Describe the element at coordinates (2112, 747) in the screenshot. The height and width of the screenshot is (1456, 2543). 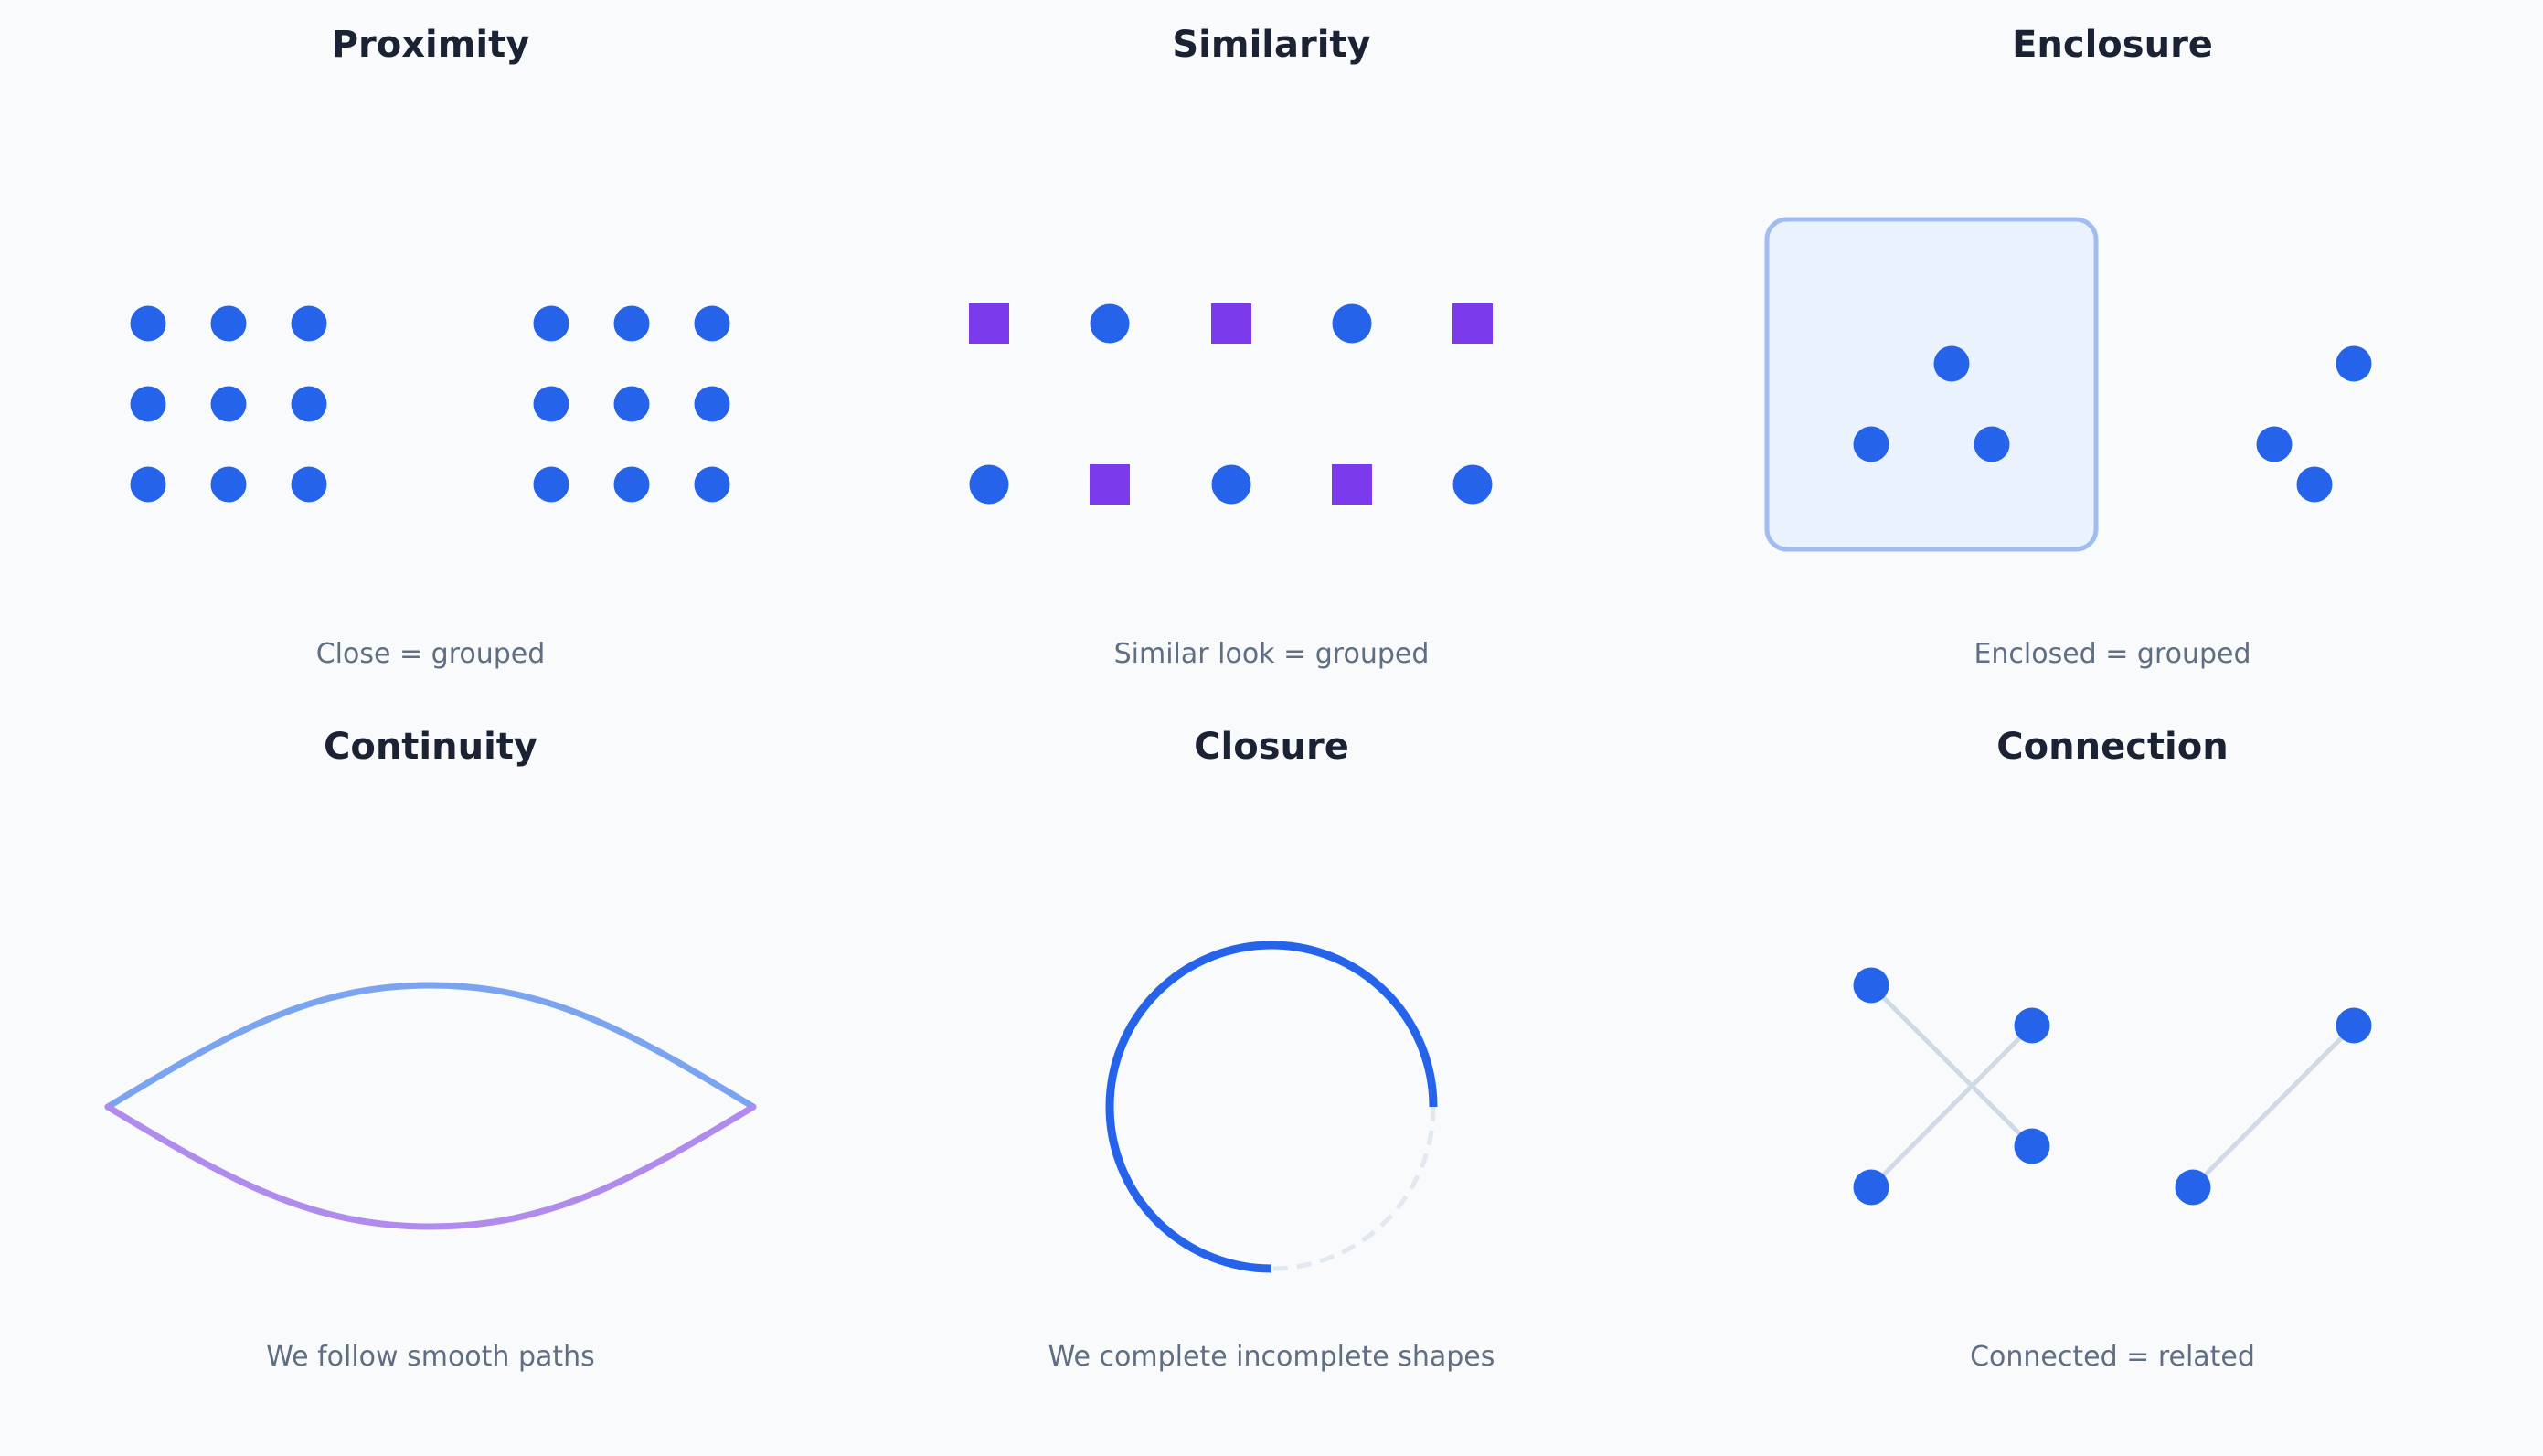
I see `connection-title: Connection` at that location.